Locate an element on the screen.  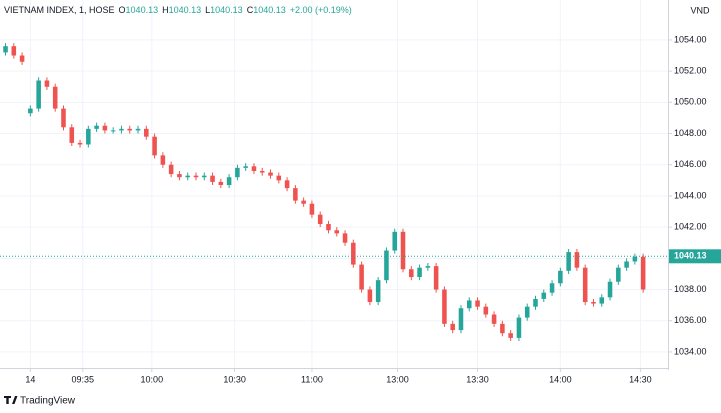
y-tick-label: 1048.00 is located at coordinates (690, 133).